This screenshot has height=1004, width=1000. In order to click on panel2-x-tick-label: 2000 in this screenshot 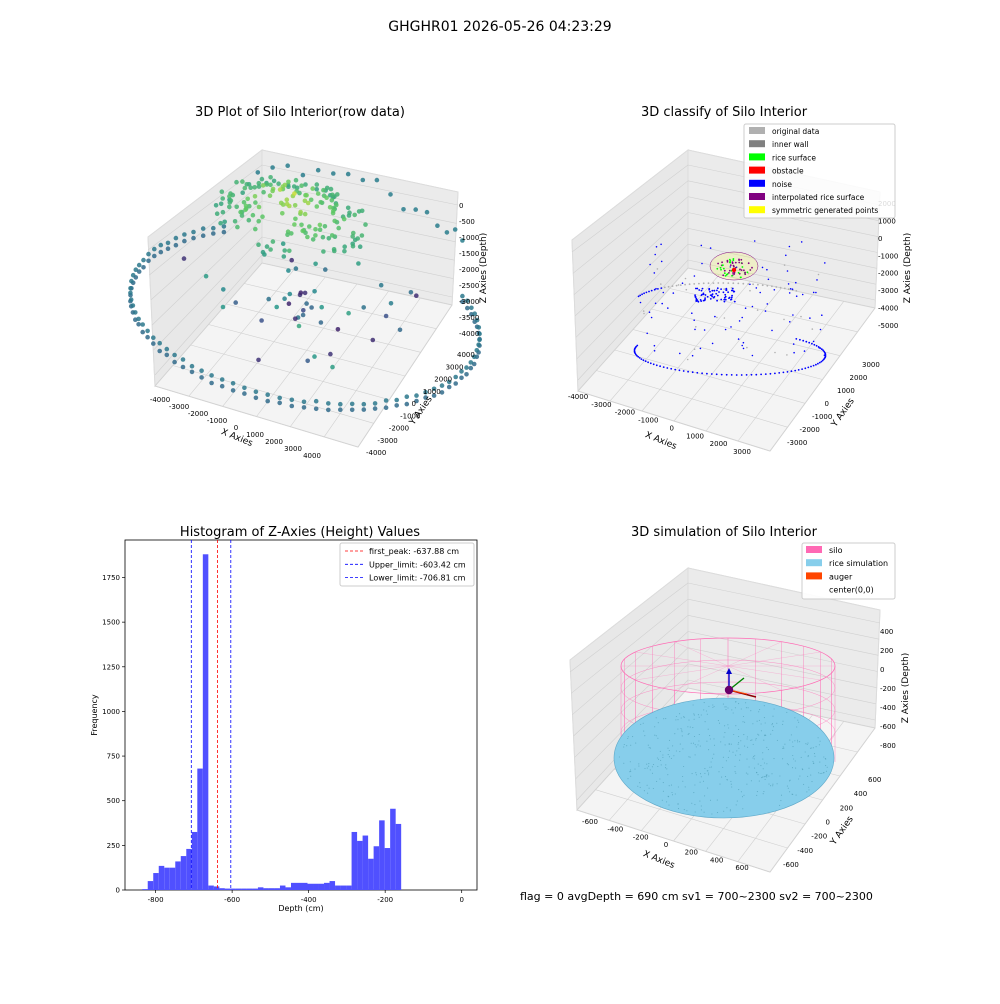, I will do `click(719, 444)`.